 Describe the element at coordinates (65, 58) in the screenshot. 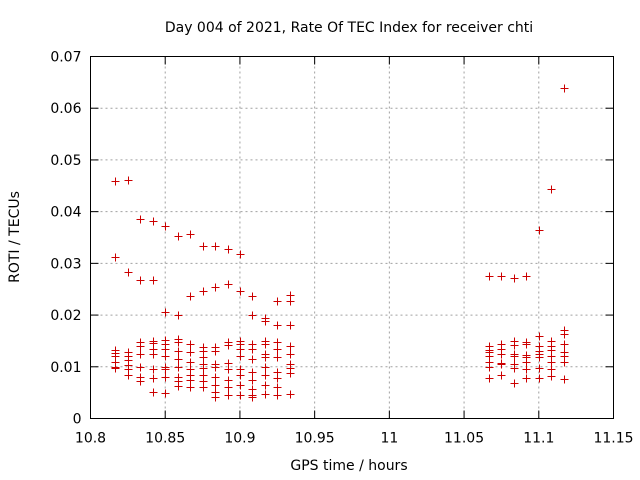

I see `y-tick-label: 0.07` at that location.